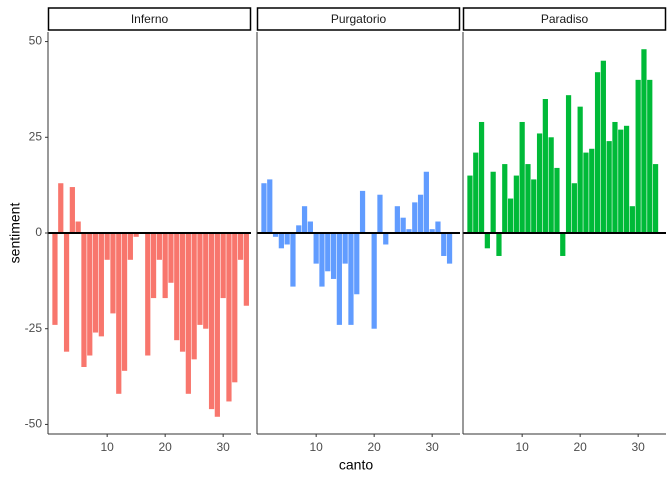 This screenshot has height=480, width=672. I want to click on y-axis-title: sentiment, so click(15, 233).